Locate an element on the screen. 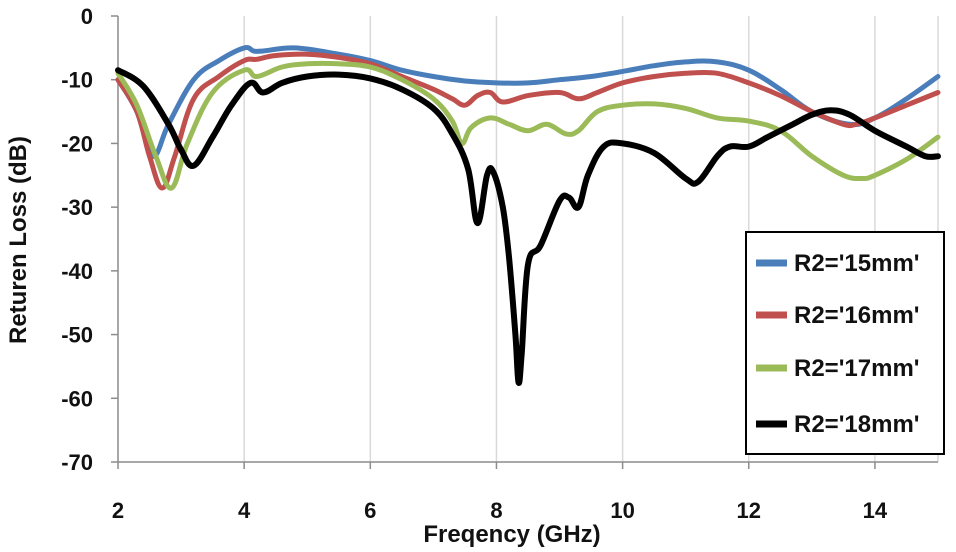 The image size is (956, 552). x-tick-label: 12 is located at coordinates (749, 510).